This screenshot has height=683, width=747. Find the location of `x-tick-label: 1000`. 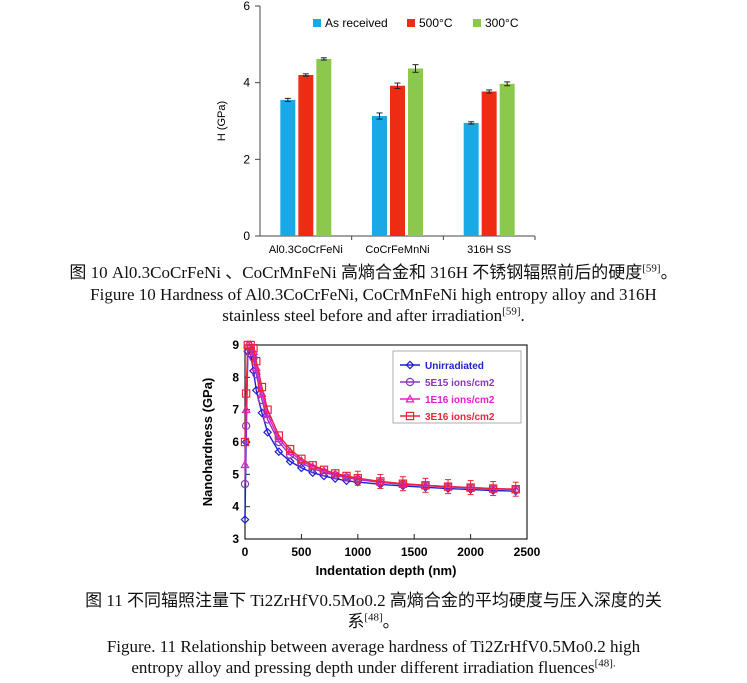

x-tick-label: 1000 is located at coordinates (357, 552).